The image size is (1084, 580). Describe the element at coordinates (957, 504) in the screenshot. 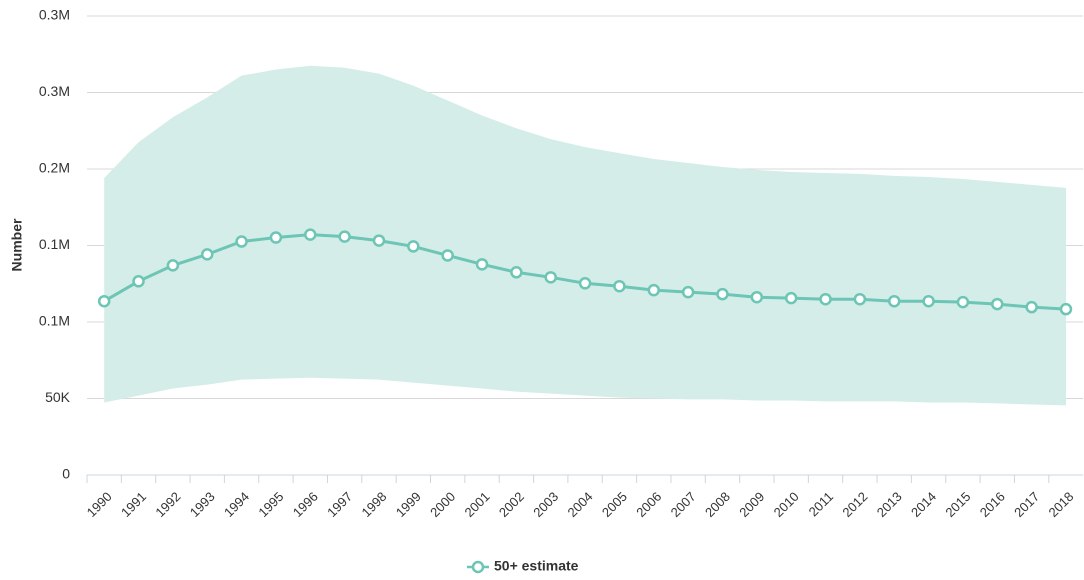

I see `x-tick-label: 2015` at that location.